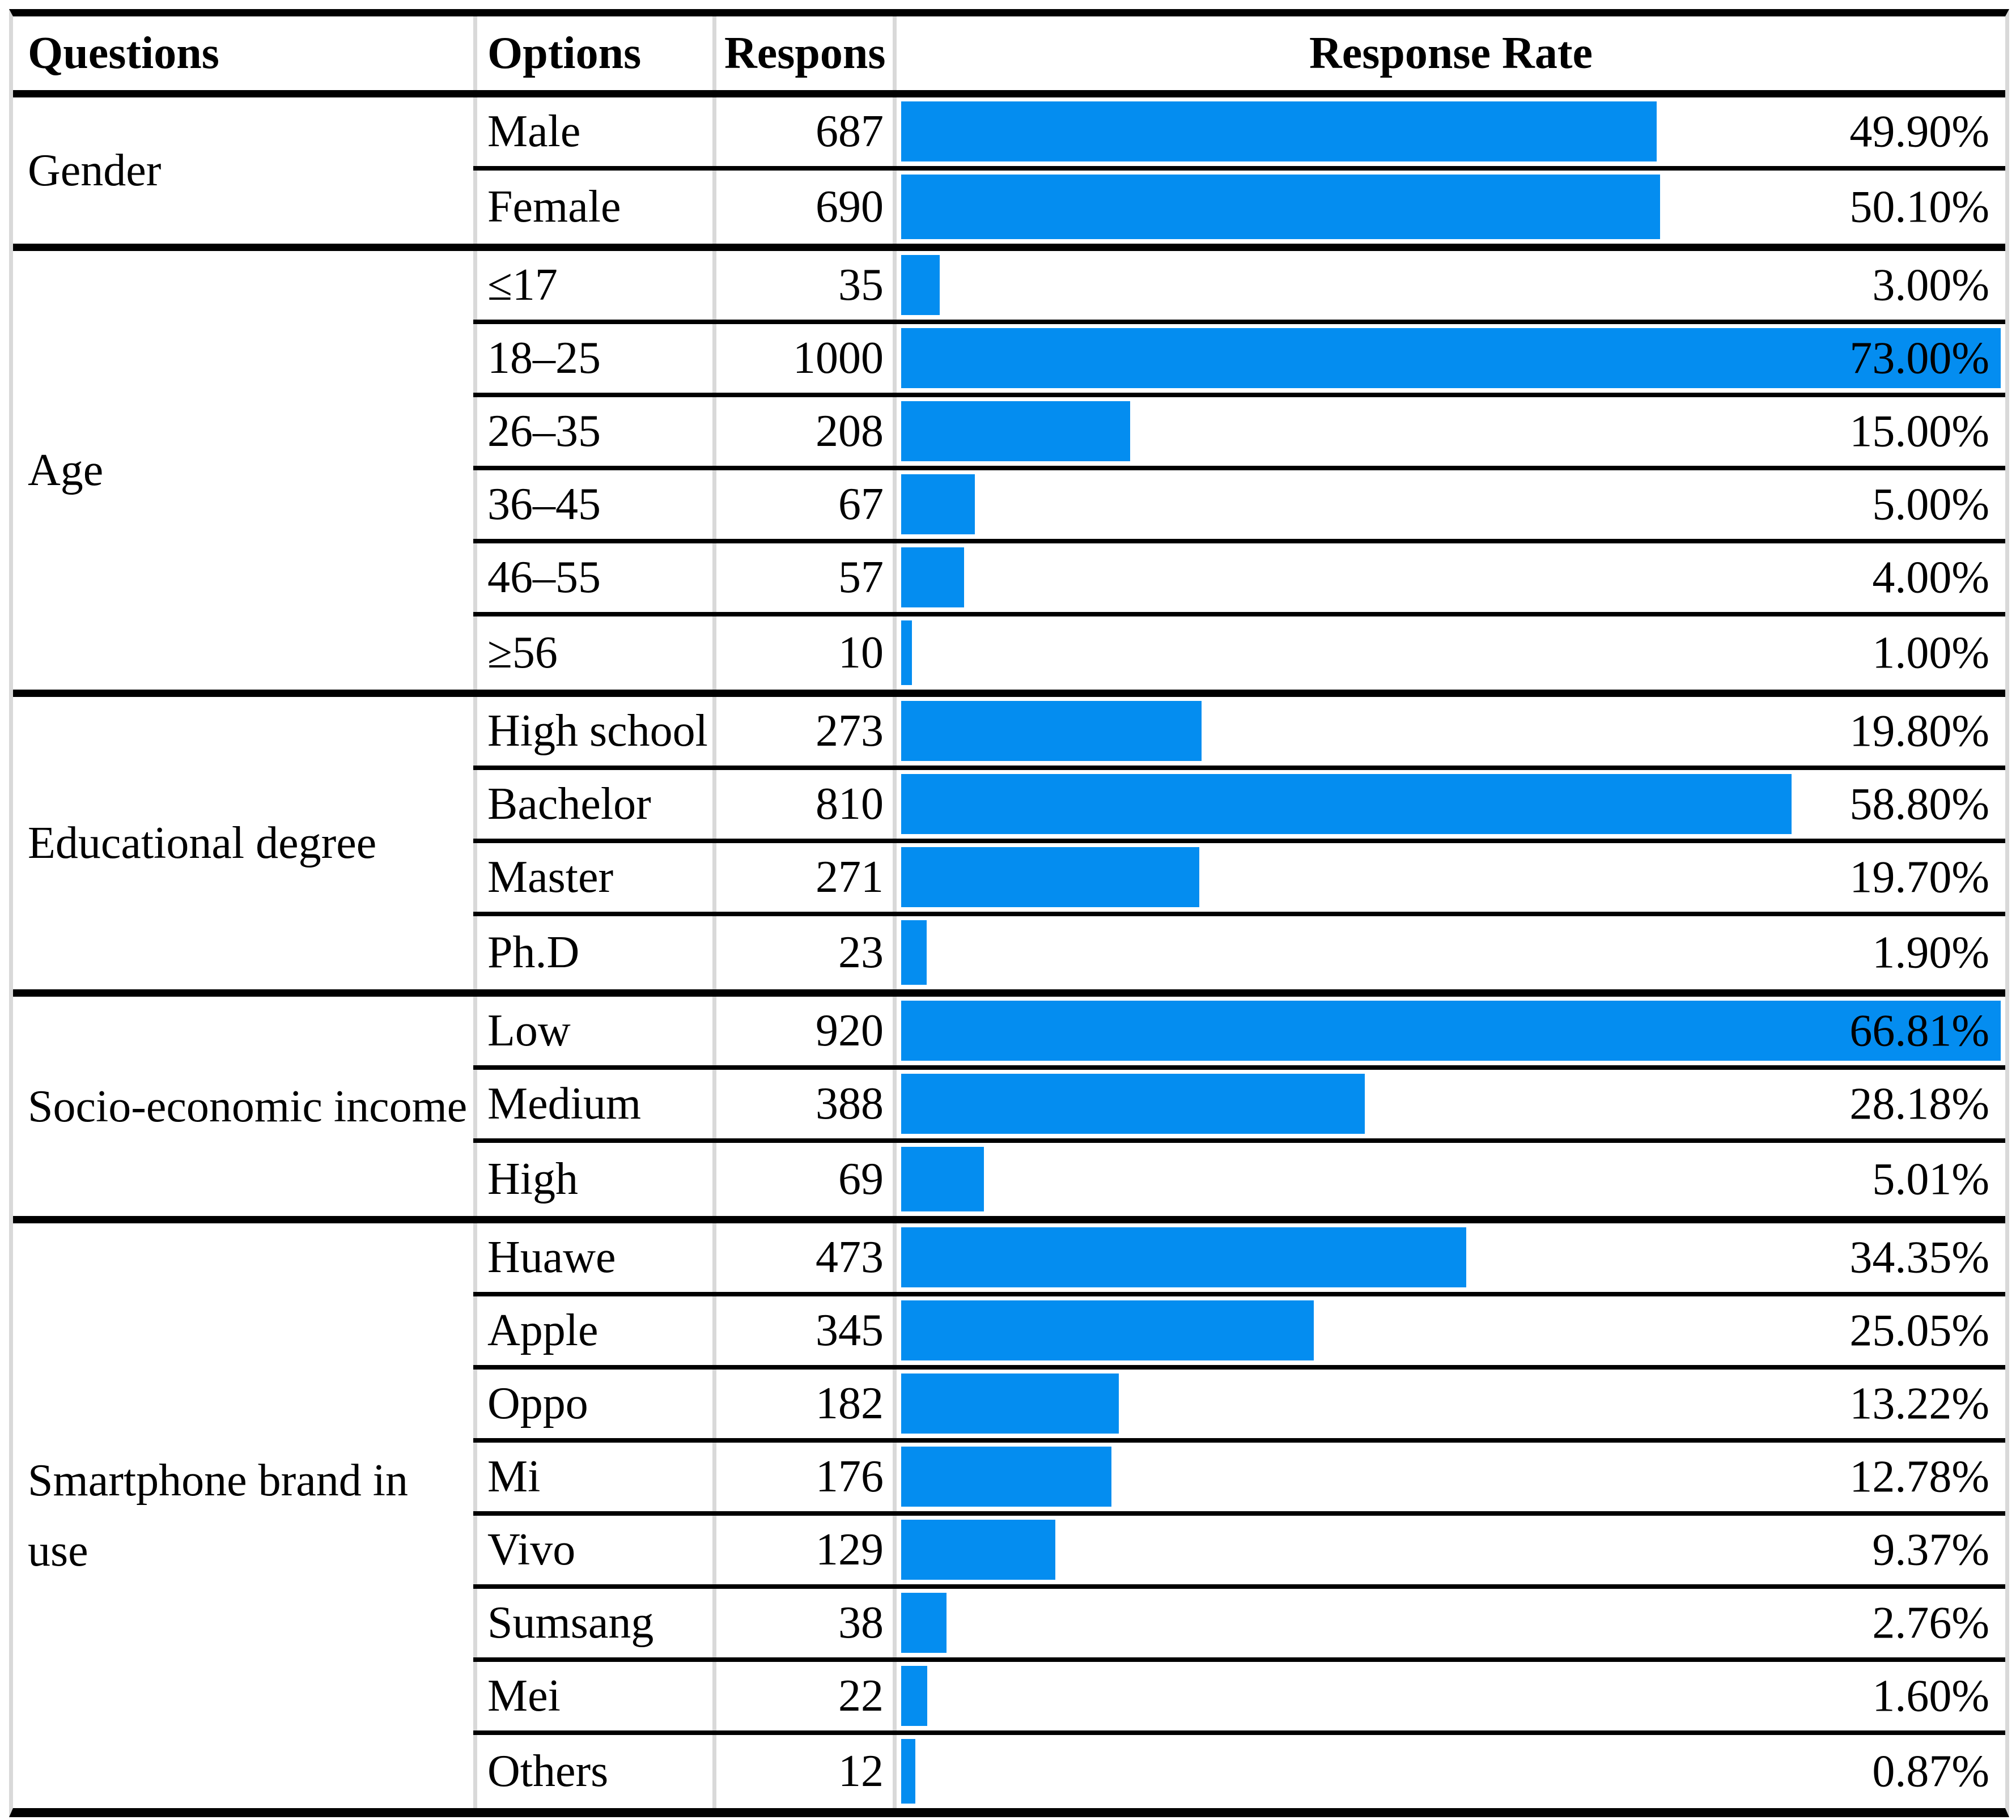 The image size is (2016, 1820). Describe the element at coordinates (218, 1516) in the screenshot. I see `question-cell: Smartphone brand in use` at that location.